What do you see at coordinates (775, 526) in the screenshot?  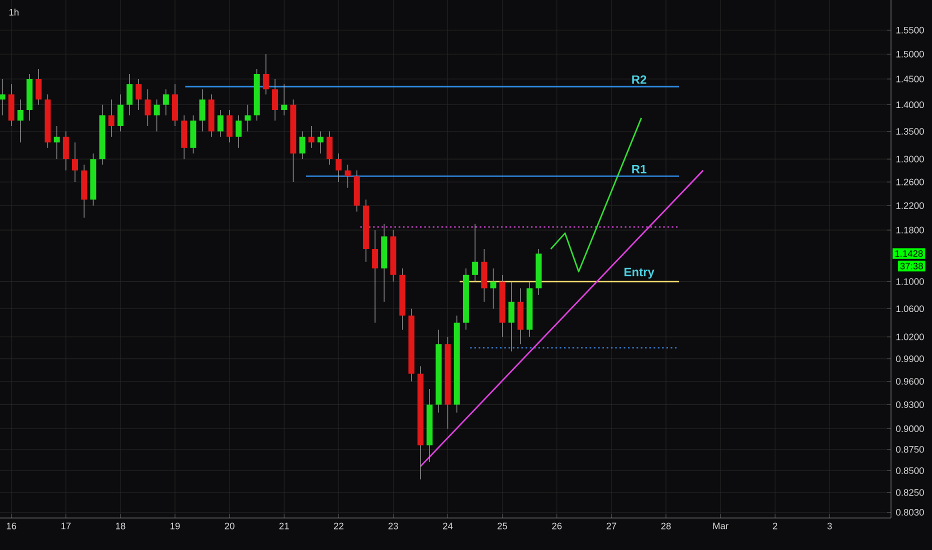 I see `x-tick-label: 2` at bounding box center [775, 526].